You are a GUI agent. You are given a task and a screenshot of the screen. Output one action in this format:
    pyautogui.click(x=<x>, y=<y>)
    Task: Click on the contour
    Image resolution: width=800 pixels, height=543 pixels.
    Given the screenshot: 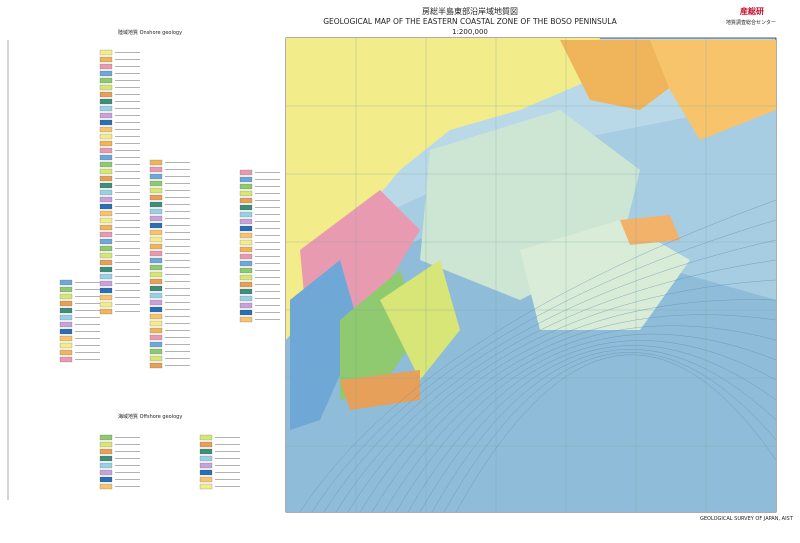 What is the action you would take?
    pyautogui.click(x=592, y=426)
    